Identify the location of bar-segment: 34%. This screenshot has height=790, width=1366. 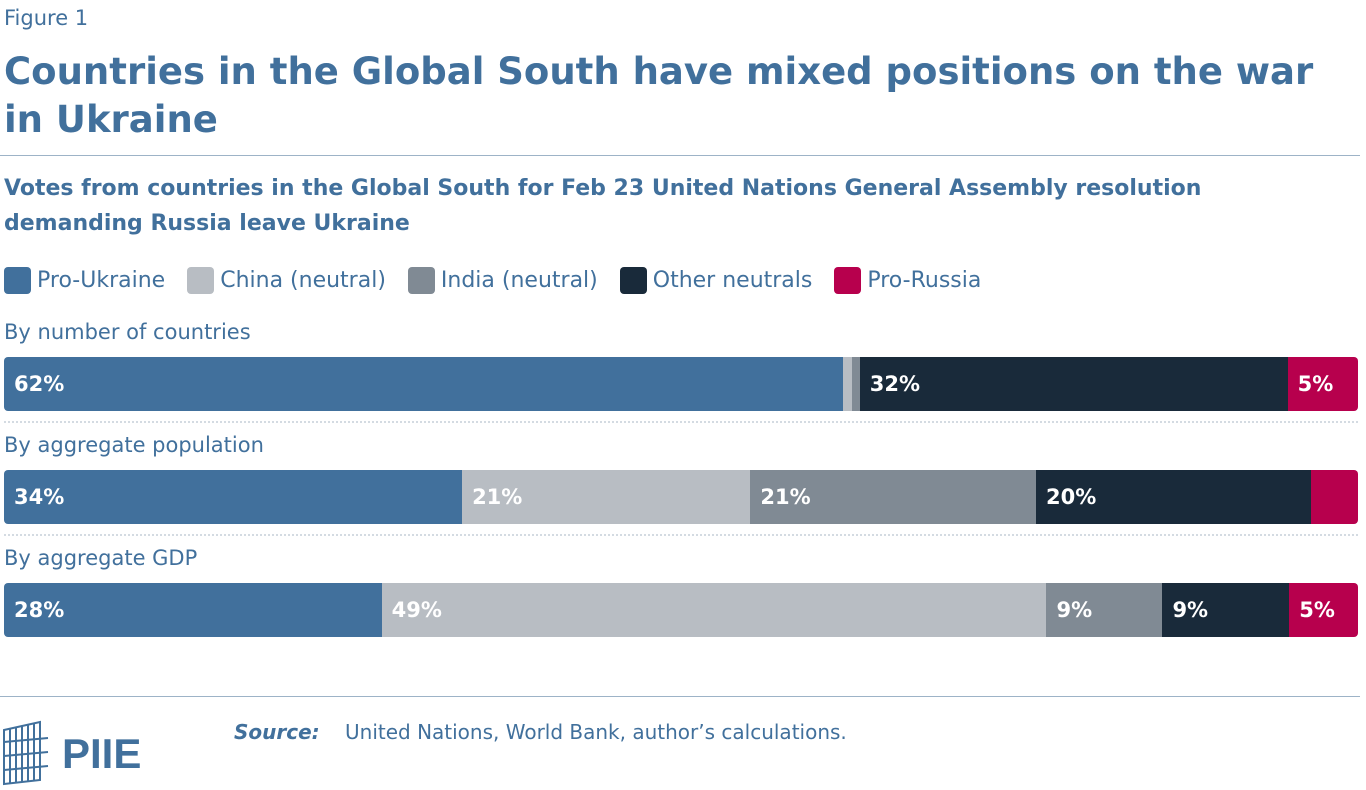
(233, 497).